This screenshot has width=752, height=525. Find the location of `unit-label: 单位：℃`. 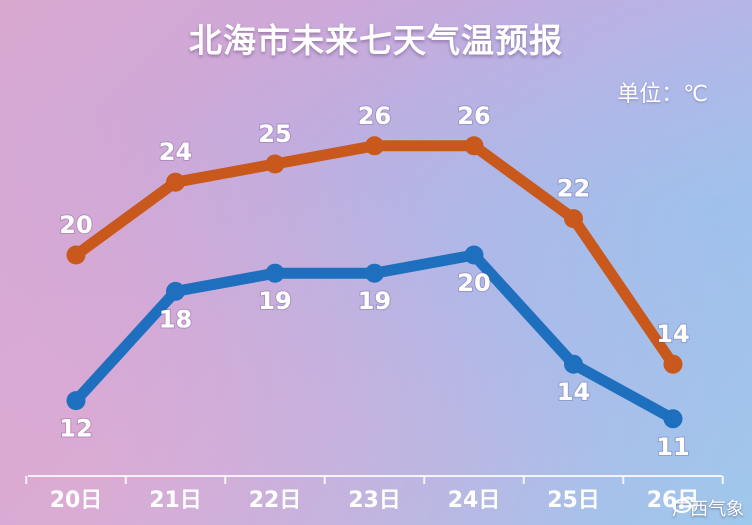

unit-label: 单位：℃ is located at coordinates (662, 94).